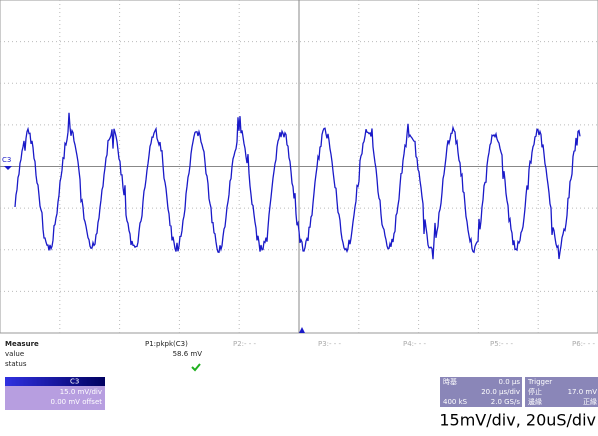  I want to click on channel-scale: 15.0 mV/div, so click(81, 392).